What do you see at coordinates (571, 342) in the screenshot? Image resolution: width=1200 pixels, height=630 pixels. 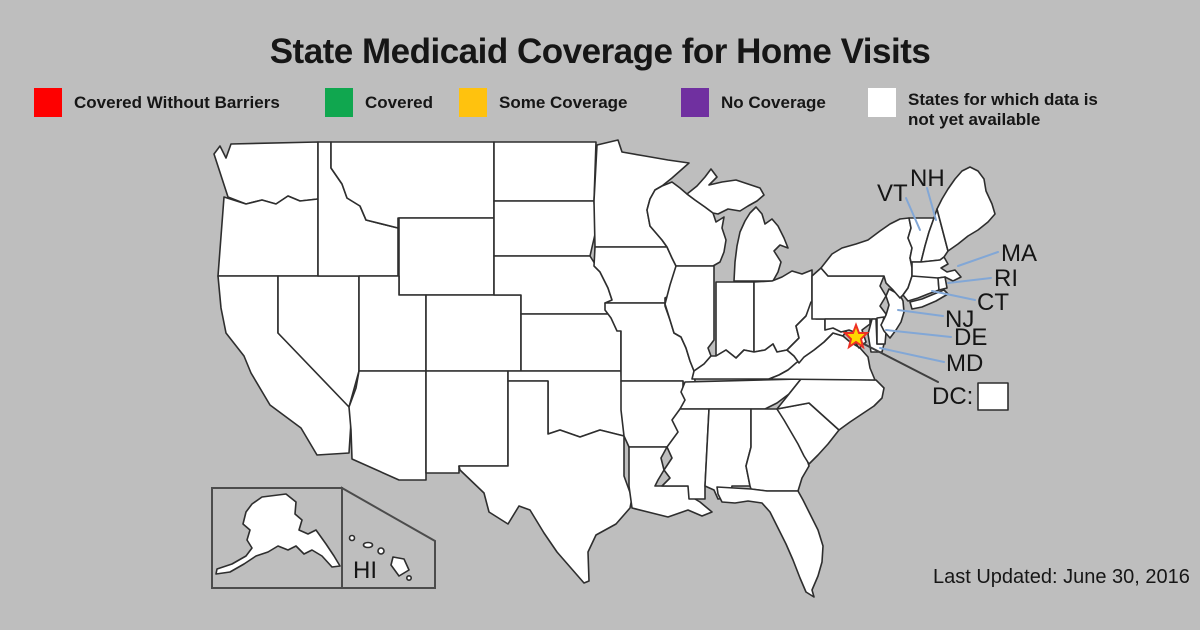 I see `state-ks` at bounding box center [571, 342].